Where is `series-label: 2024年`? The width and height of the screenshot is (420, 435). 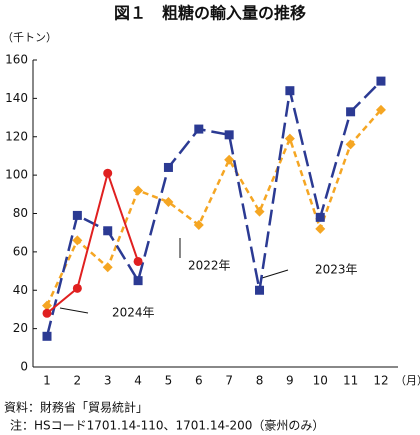 series-label: 2024年 is located at coordinates (133, 313).